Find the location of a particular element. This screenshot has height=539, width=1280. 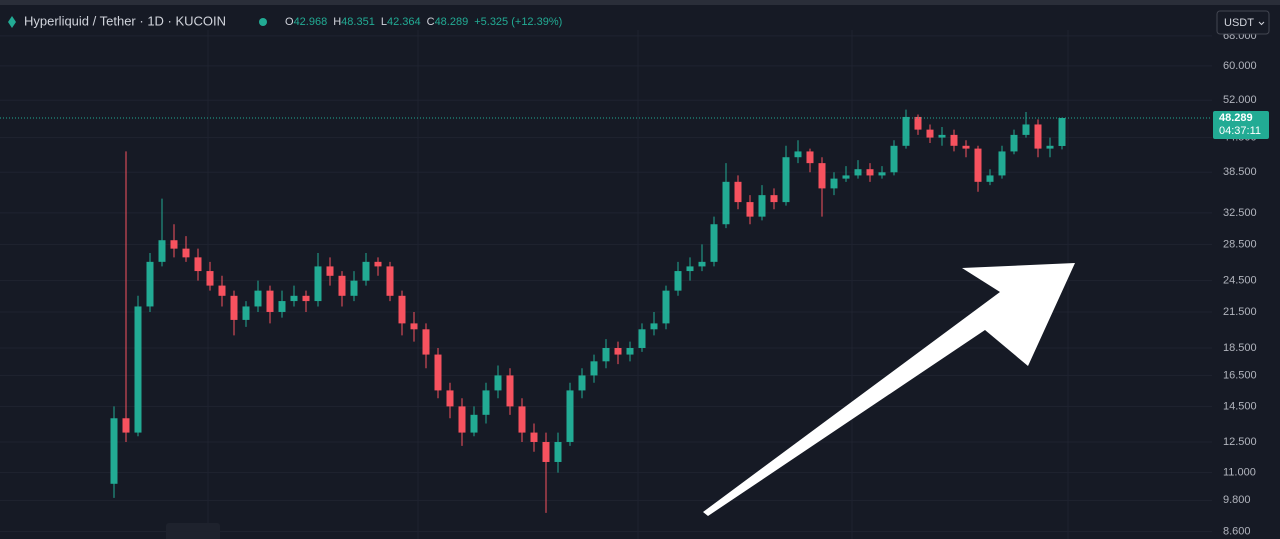

currency-button: USDT is located at coordinates (1243, 22).